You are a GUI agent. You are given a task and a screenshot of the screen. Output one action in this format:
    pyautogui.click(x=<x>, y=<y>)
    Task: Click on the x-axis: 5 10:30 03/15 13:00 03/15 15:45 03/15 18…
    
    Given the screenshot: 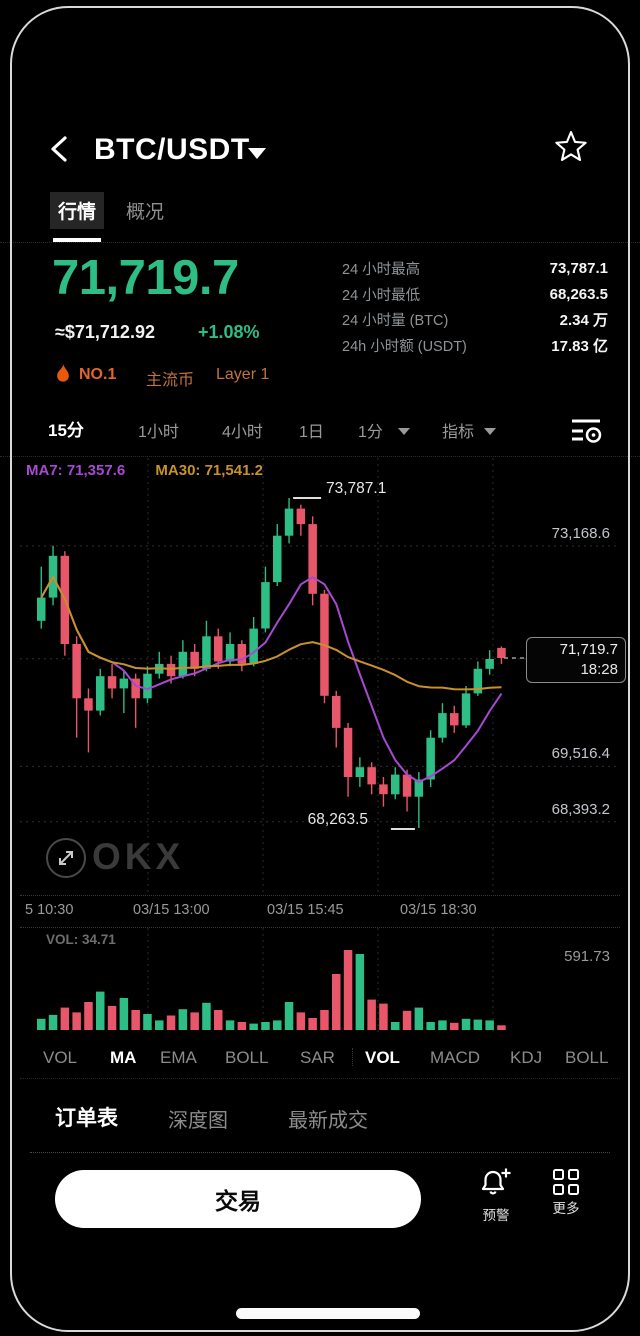 What is the action you would take?
    pyautogui.click(x=320, y=911)
    